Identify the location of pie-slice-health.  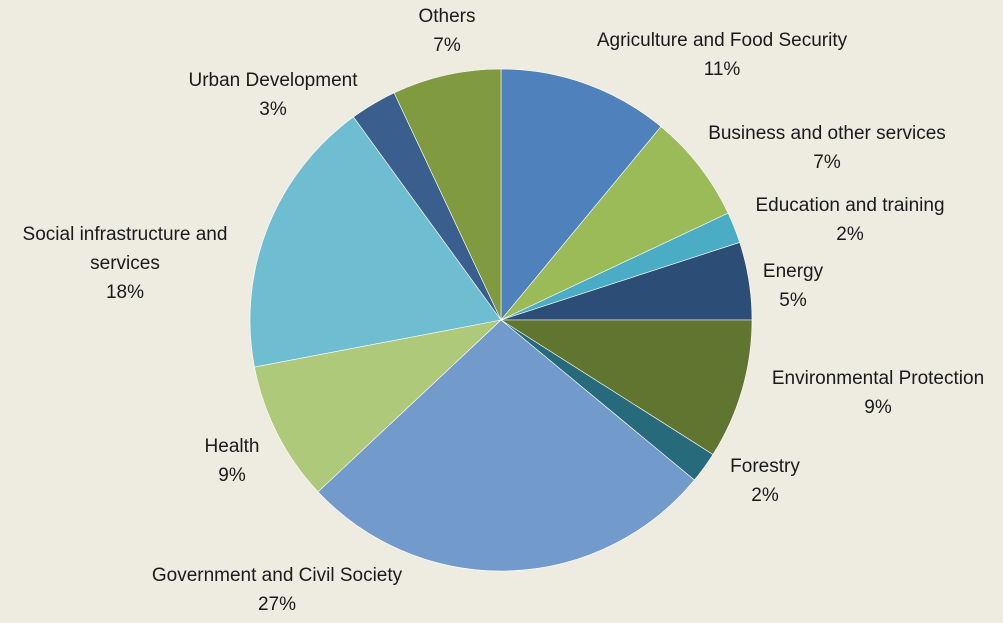
(378, 406).